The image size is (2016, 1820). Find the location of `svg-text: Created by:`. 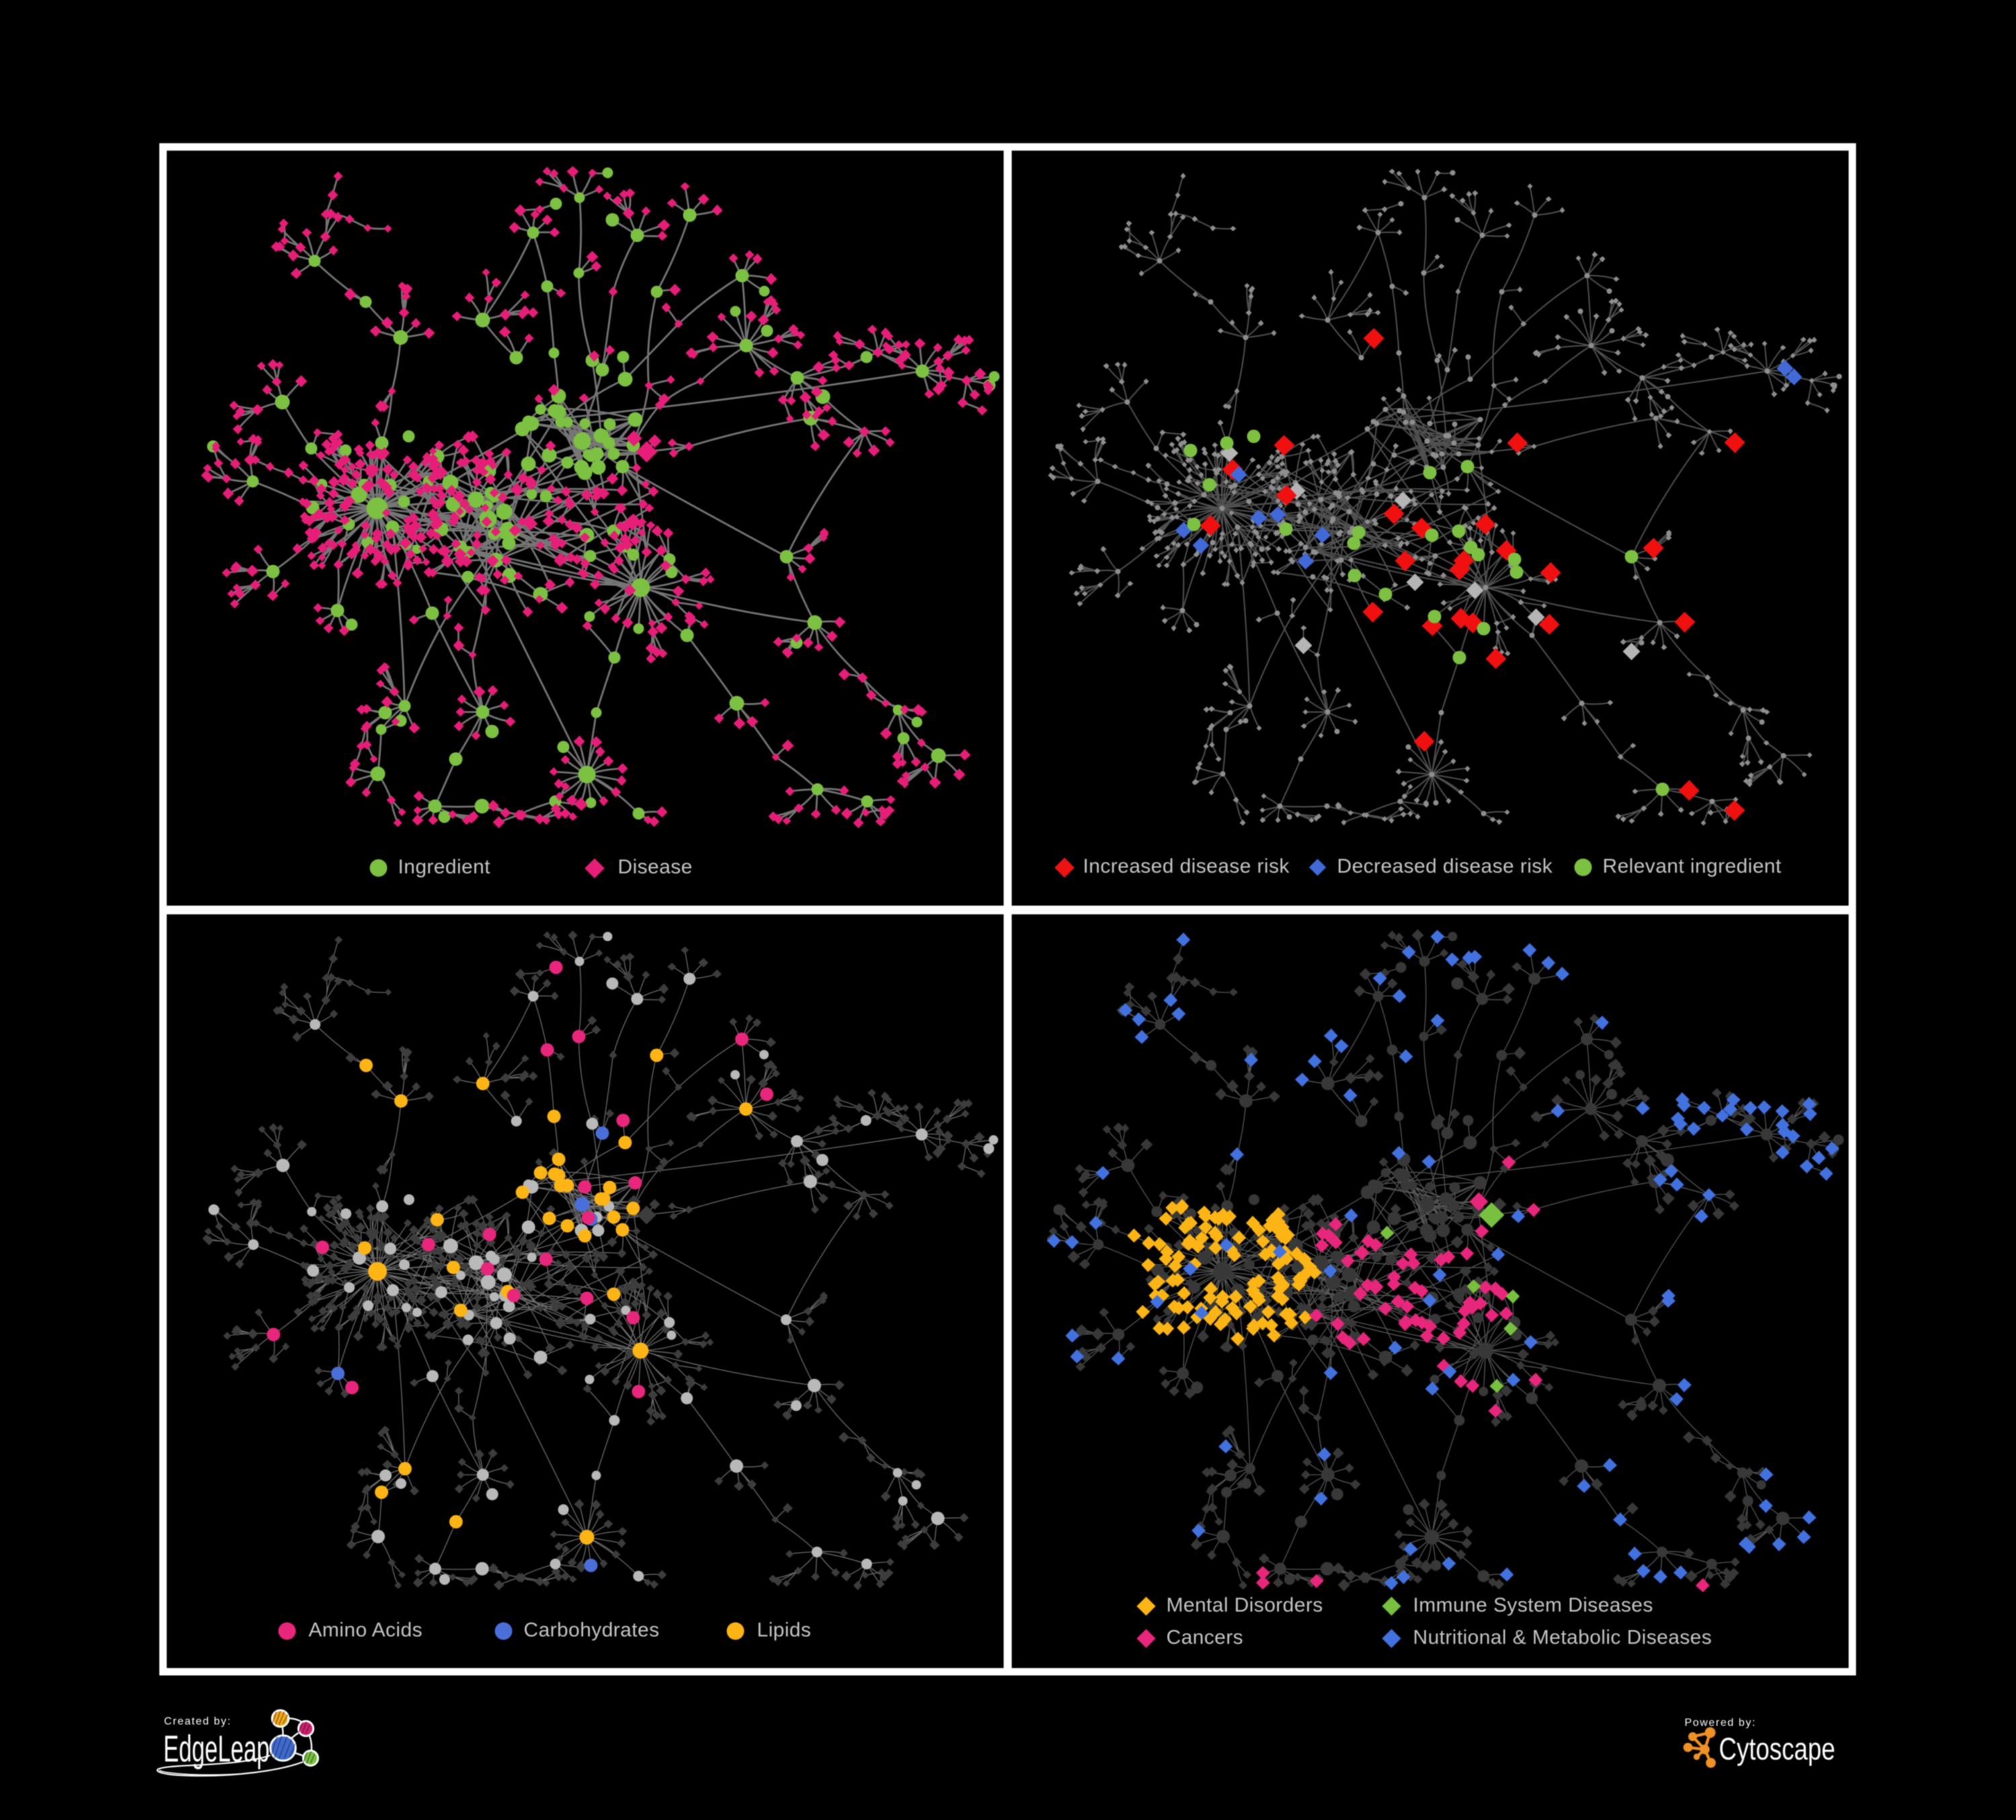

svg-text: Created by: is located at coordinates (197, 1721).